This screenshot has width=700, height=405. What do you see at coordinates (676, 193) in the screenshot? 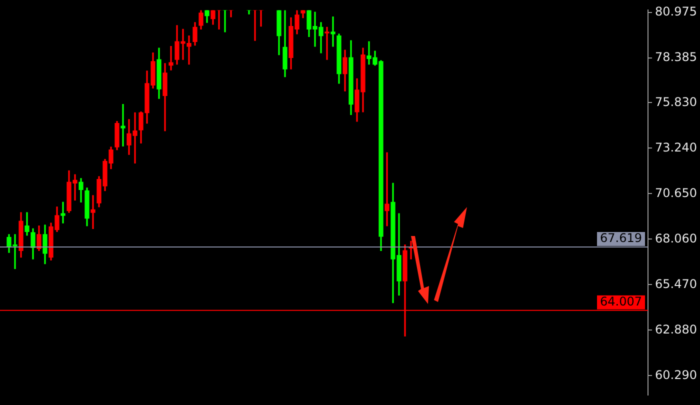
I see `y-tick-label: 70.650` at bounding box center [676, 193].